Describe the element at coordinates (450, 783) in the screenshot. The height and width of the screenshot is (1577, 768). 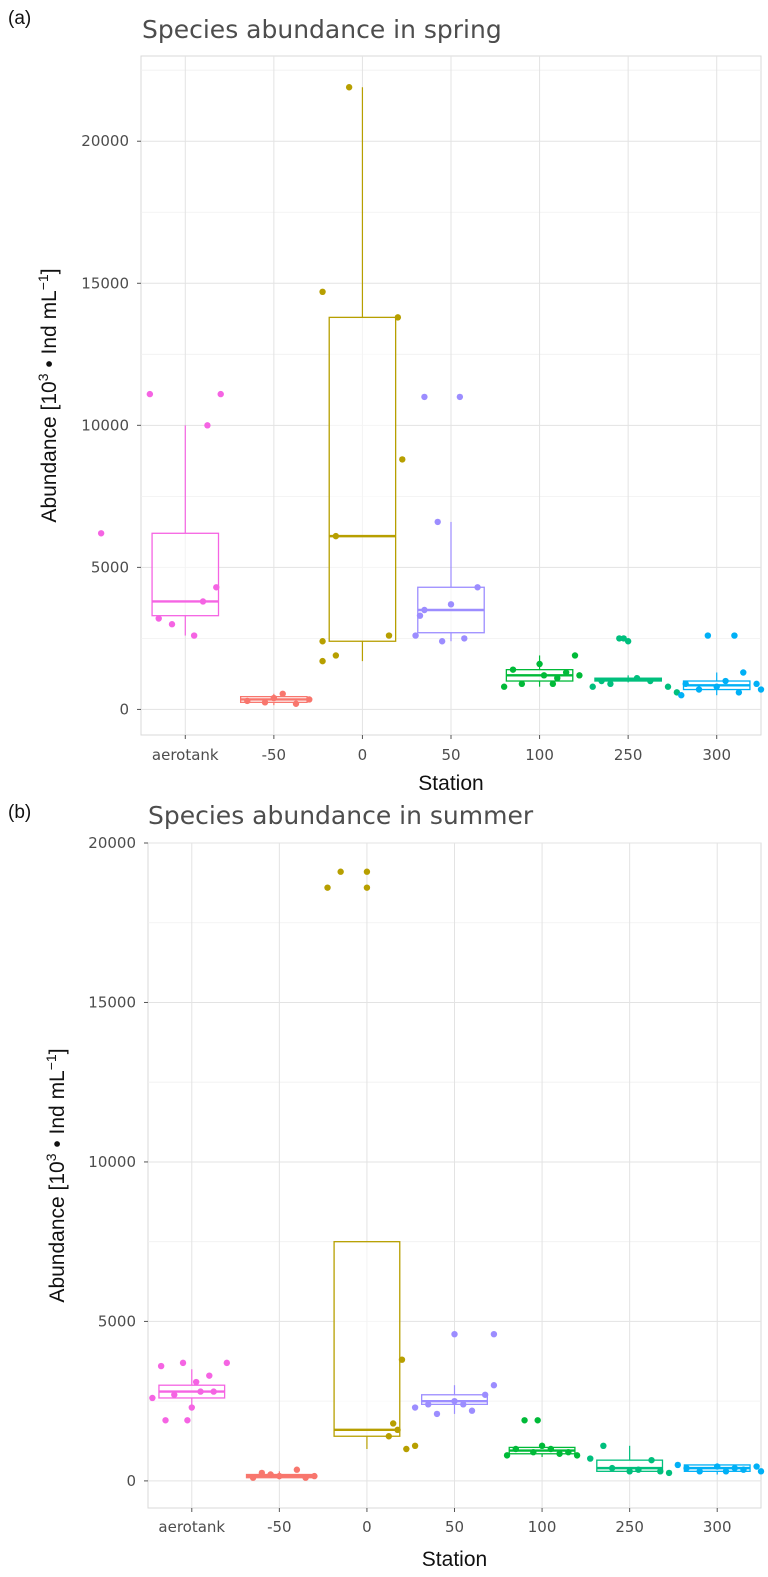
I see `x-axis-title: Station` at that location.